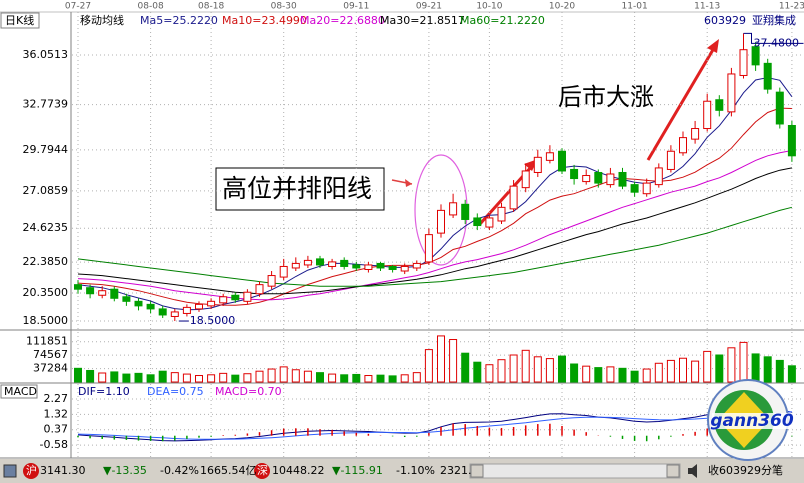  What do you see at coordinates (46, 54) in the screenshot?
I see `y-tick-label: 36.0513` at bounding box center [46, 54].